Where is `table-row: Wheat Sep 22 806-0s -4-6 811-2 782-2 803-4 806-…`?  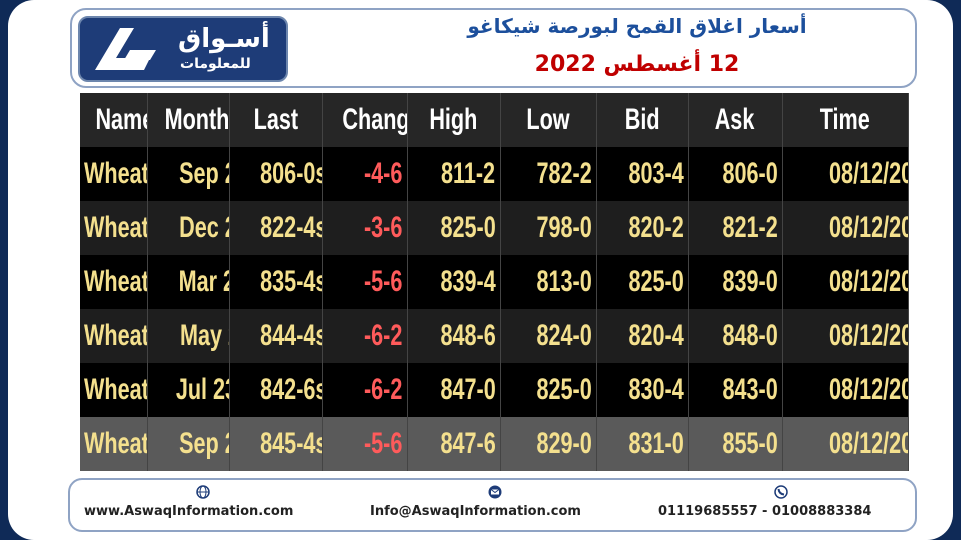
table-row: Wheat Sep 22 806-0s -4-6 811-2 782-2 803-4 806-… is located at coordinates (494, 174).